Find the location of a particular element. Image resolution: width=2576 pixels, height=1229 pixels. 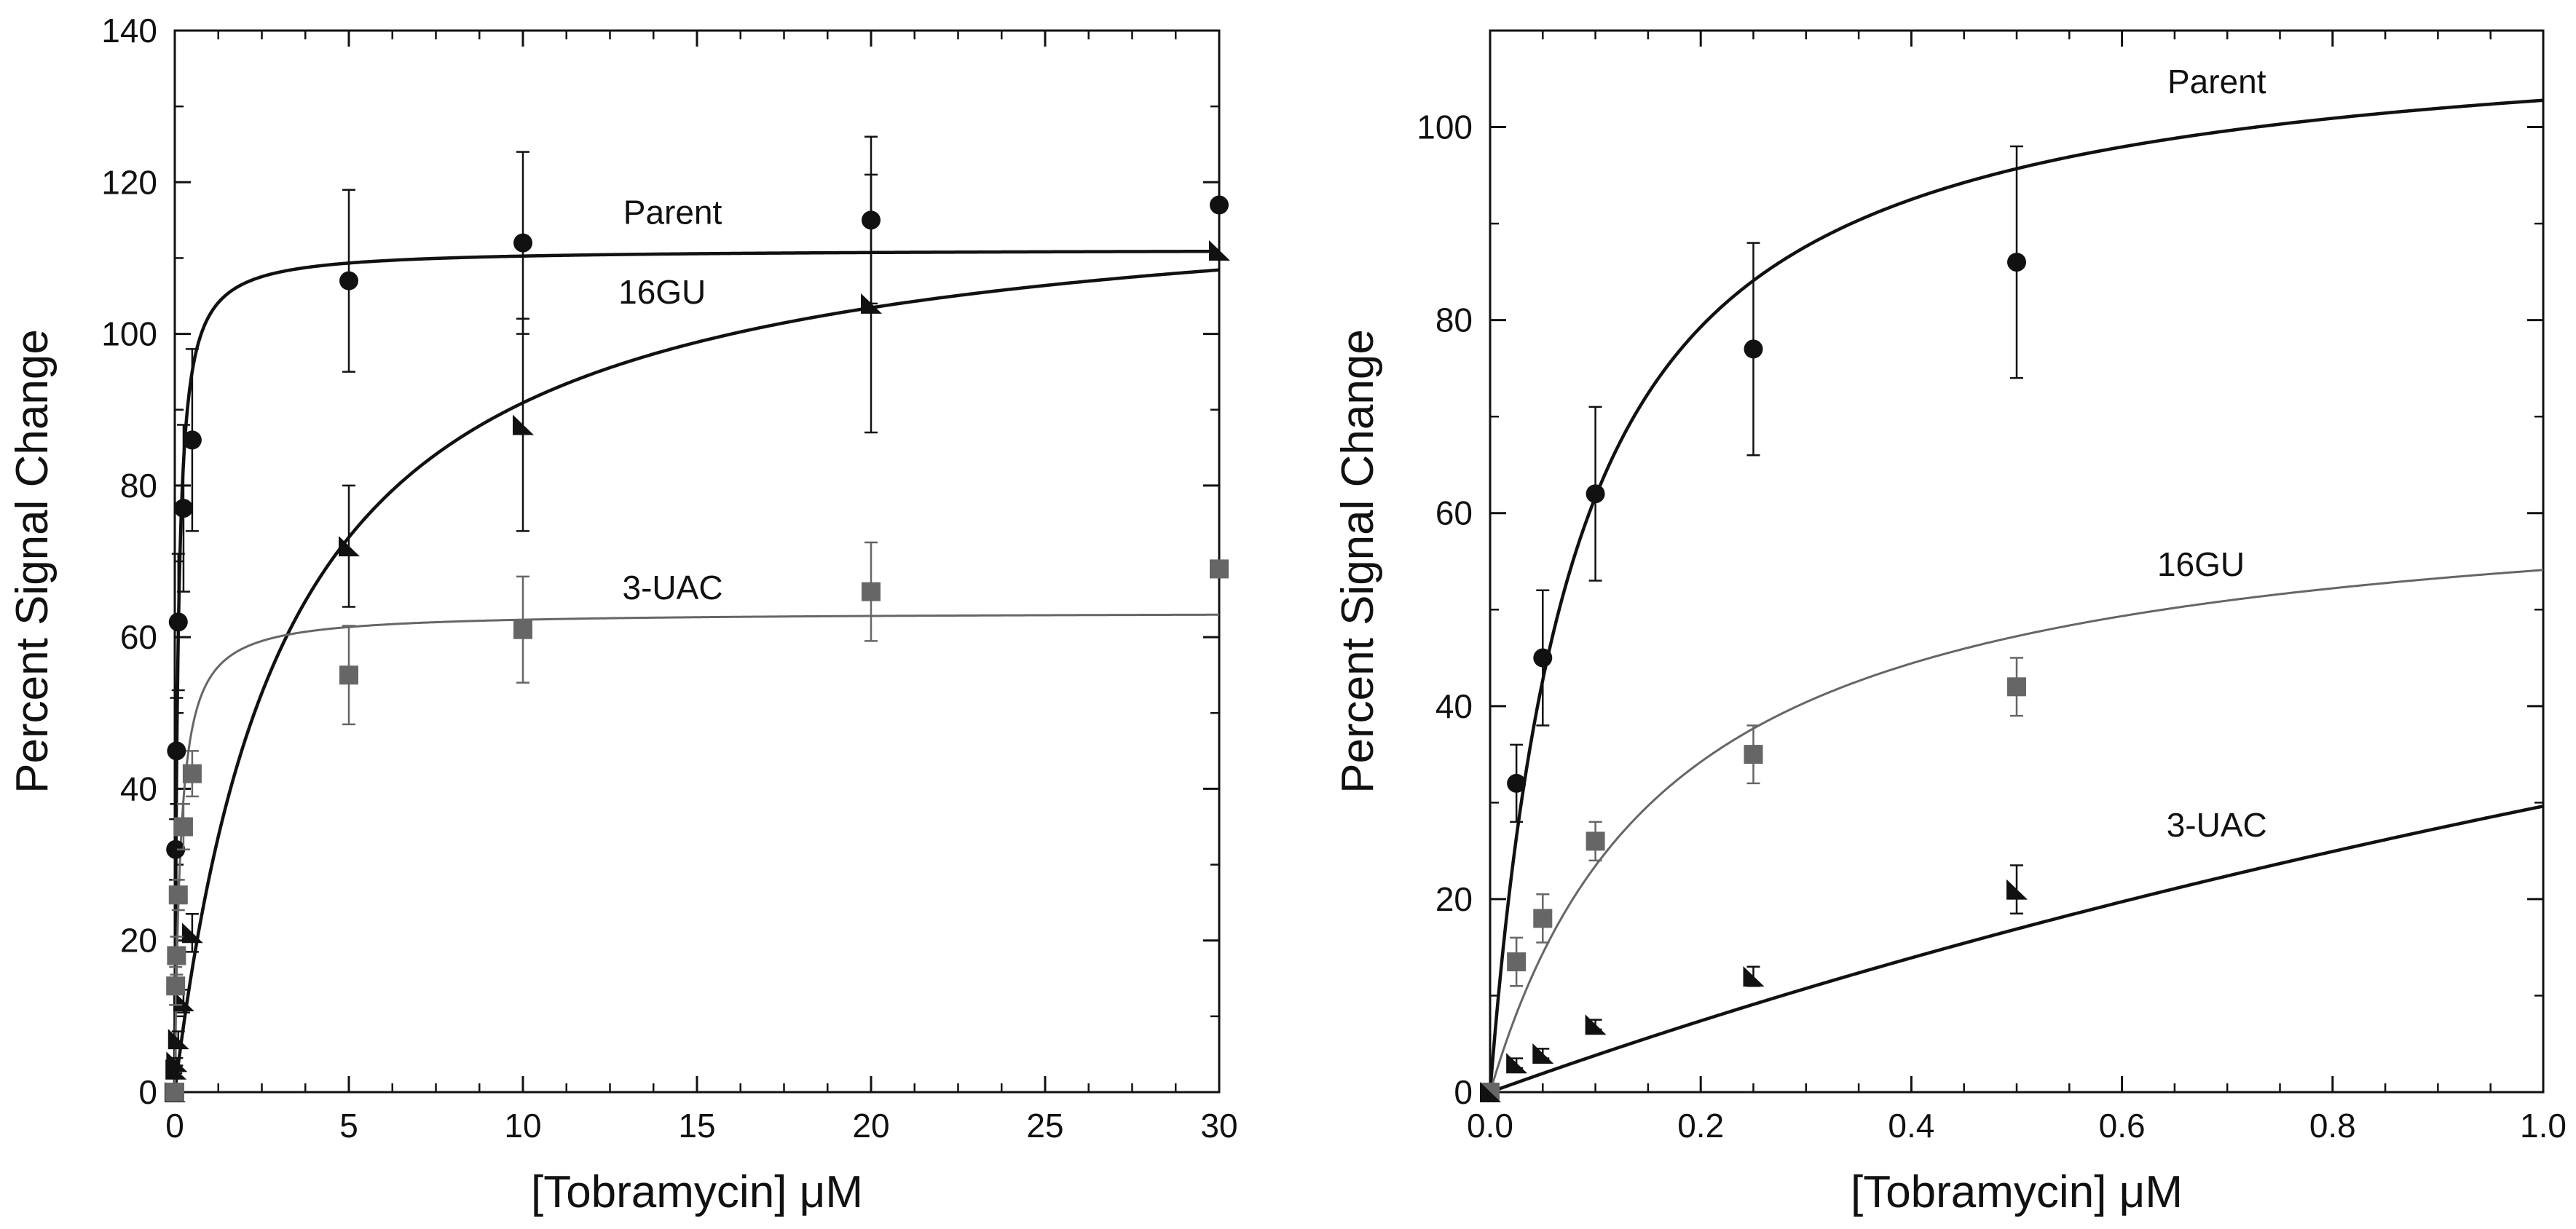

x-tick-label: 0.0 is located at coordinates (1490, 1126).